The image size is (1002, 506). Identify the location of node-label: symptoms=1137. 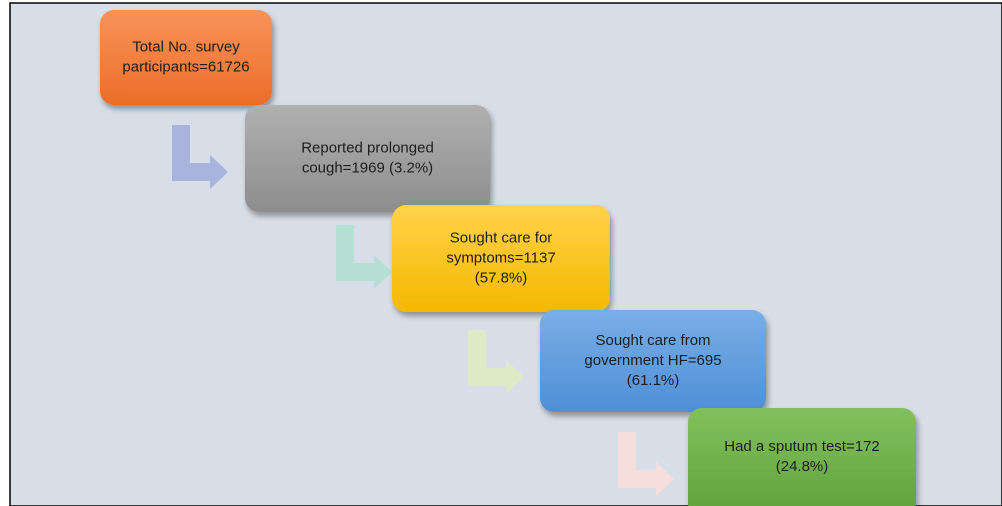
(500, 257).